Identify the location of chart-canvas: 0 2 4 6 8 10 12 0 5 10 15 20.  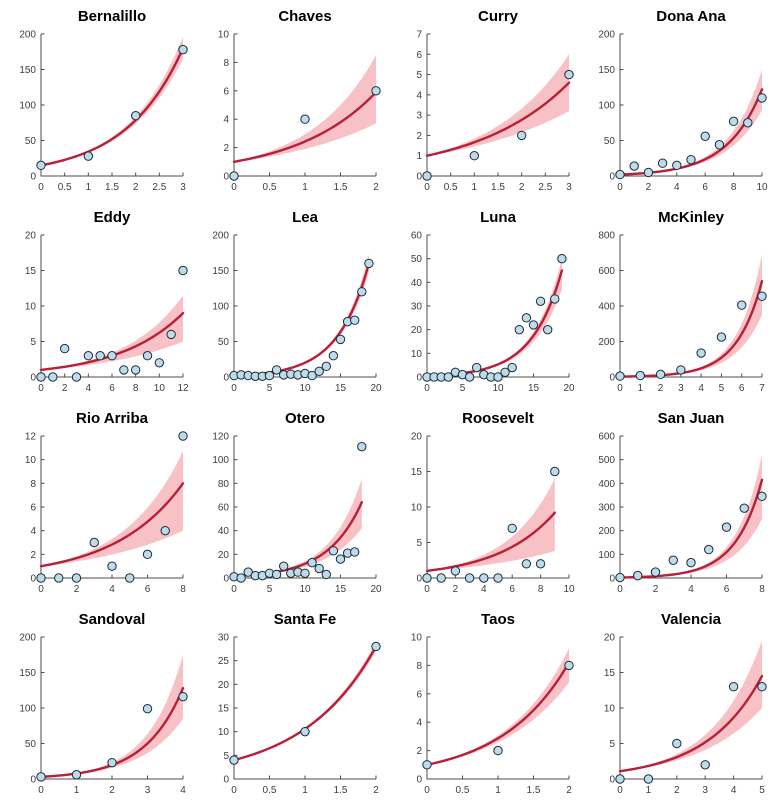
(107, 313).